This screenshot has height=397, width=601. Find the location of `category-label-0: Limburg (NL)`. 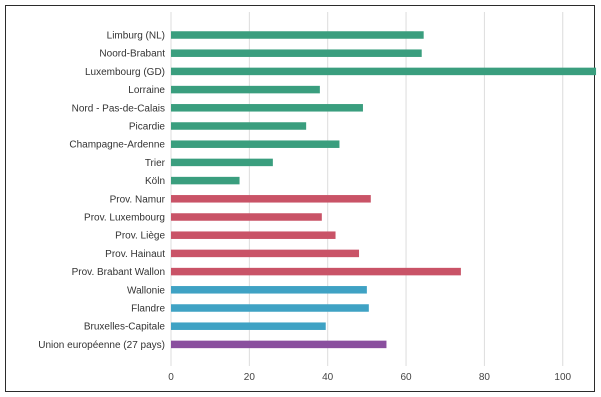

category-label-0: Limburg (NL) is located at coordinates (136, 36).